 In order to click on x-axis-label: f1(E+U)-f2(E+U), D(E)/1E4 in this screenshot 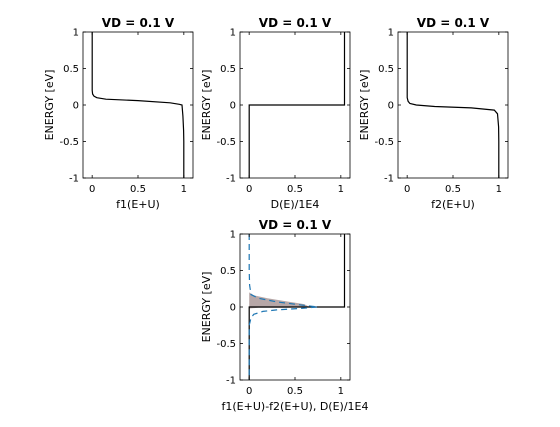, I will do `click(295, 406)`.